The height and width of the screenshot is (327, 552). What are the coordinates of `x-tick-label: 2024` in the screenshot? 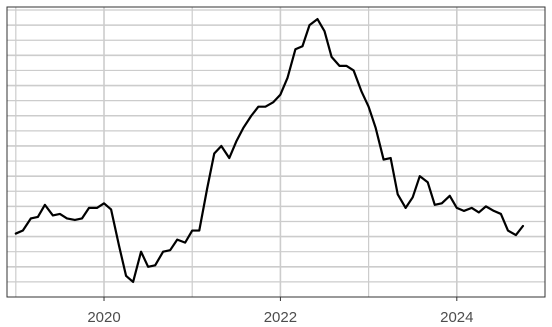 It's located at (456, 317).